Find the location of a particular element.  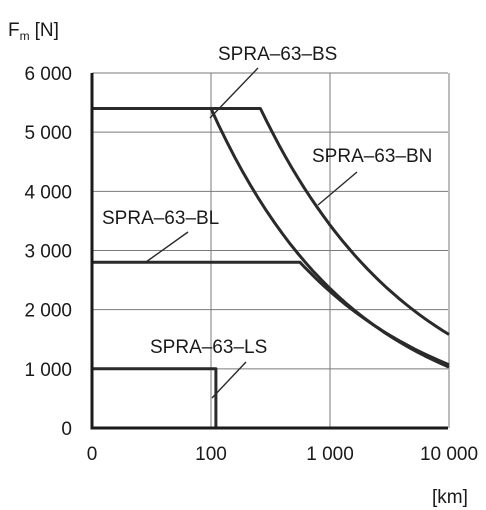

x-axis-title: [km] is located at coordinates (450, 497).